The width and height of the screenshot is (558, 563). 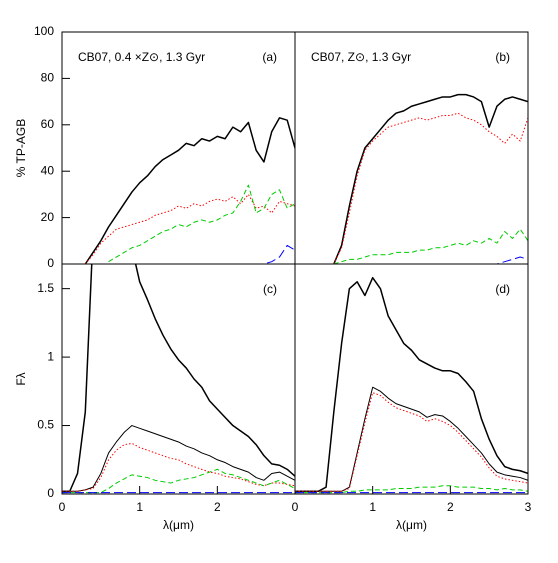 I want to click on annotation: CB07, Z⊙, 1.3 Gyr, so click(x=361, y=57).